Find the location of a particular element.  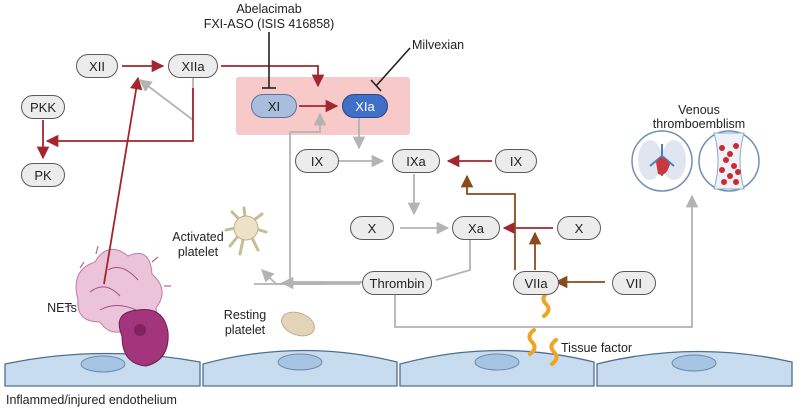

factor-ix-left: IX is located at coordinates (317, 161).